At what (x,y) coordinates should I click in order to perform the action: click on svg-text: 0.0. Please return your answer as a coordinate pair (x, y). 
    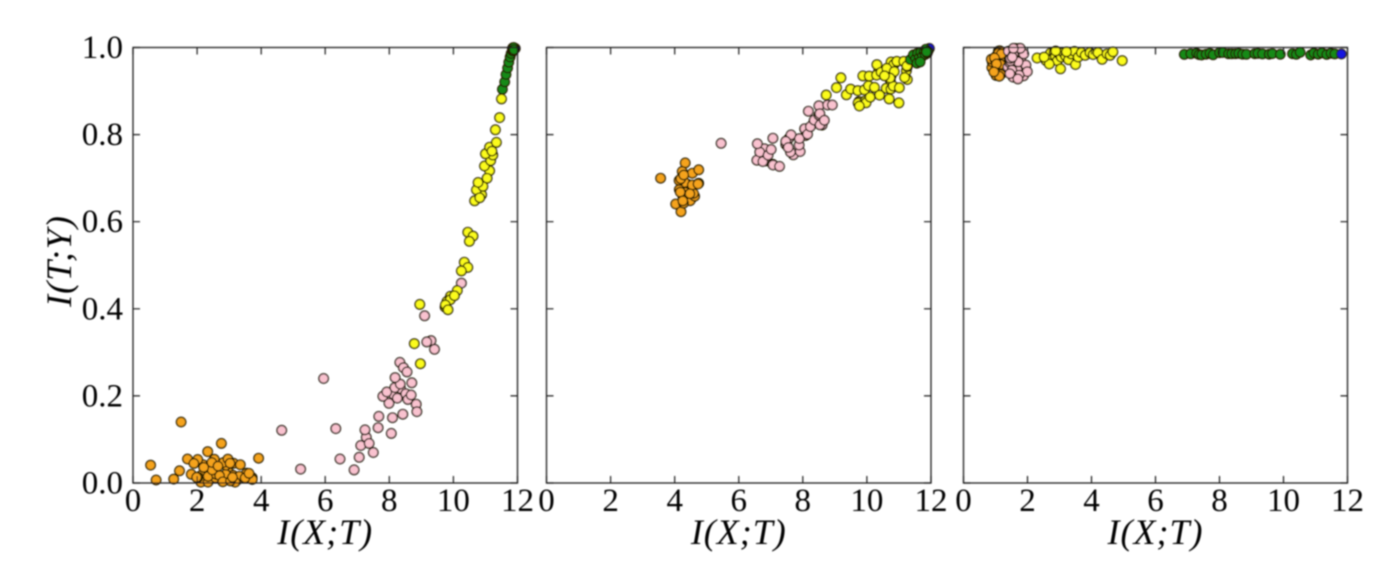
    Looking at the image, I should click on (102, 484).